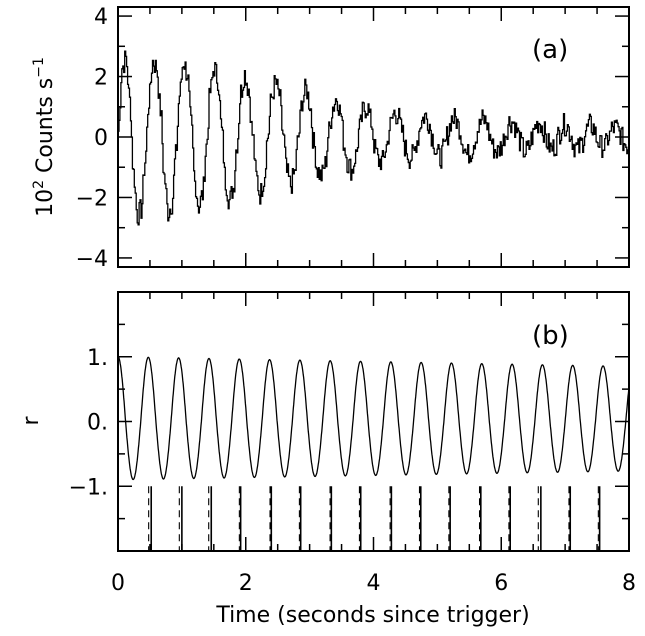 The height and width of the screenshot is (636, 645). What do you see at coordinates (101, 138) in the screenshot?
I see `panel-a-ytick-label: 0` at bounding box center [101, 138].